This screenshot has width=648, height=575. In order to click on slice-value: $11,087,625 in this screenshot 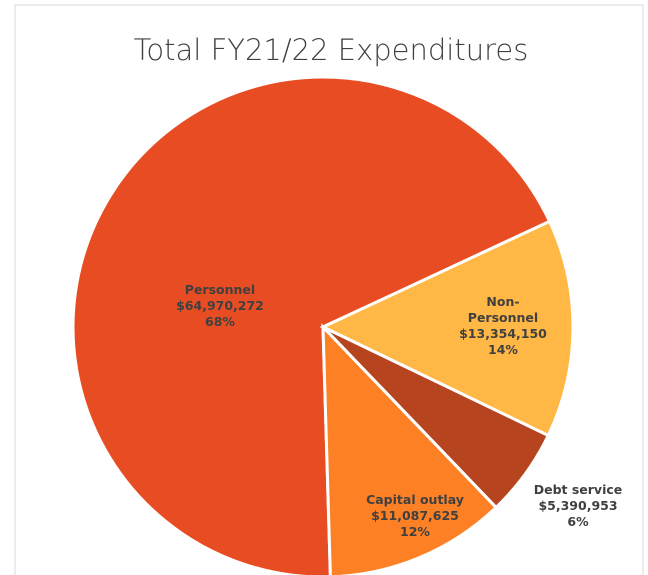, I will do `click(415, 515)`.